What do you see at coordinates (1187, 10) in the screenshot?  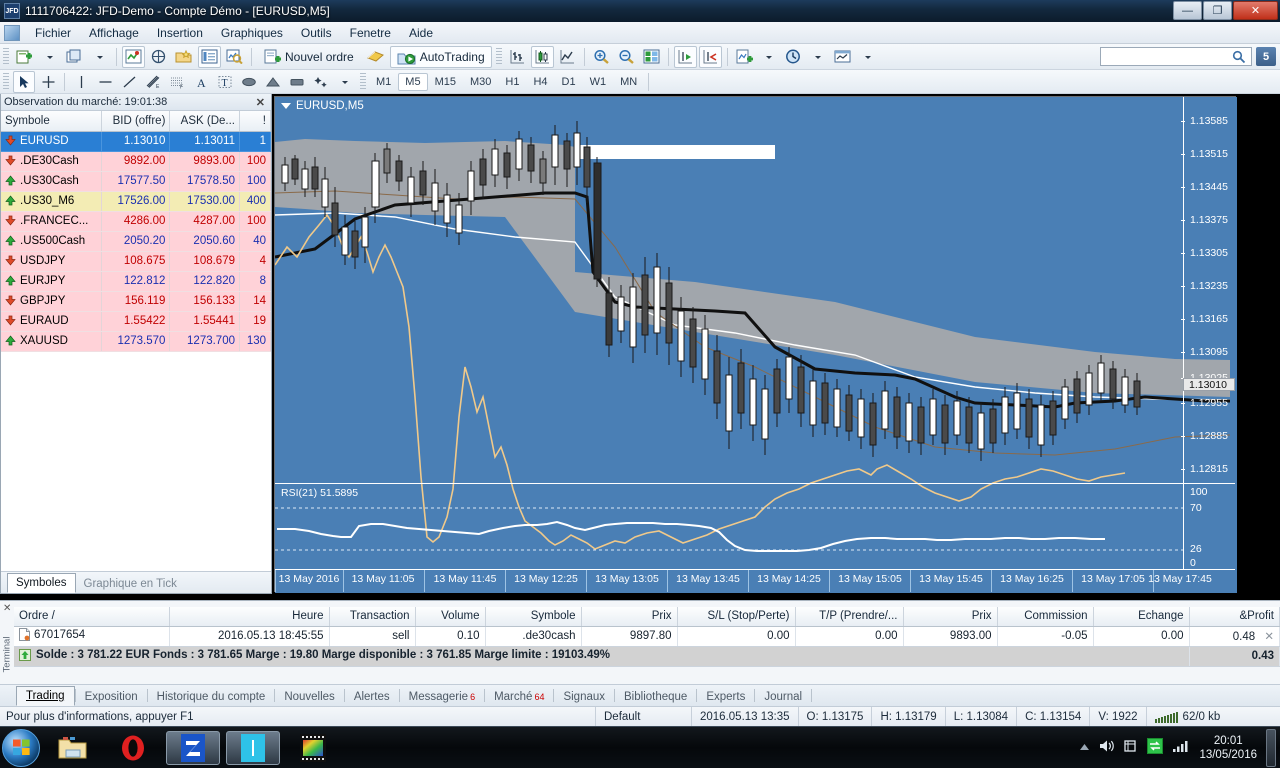 I see `minimize-button: —` at bounding box center [1187, 10].